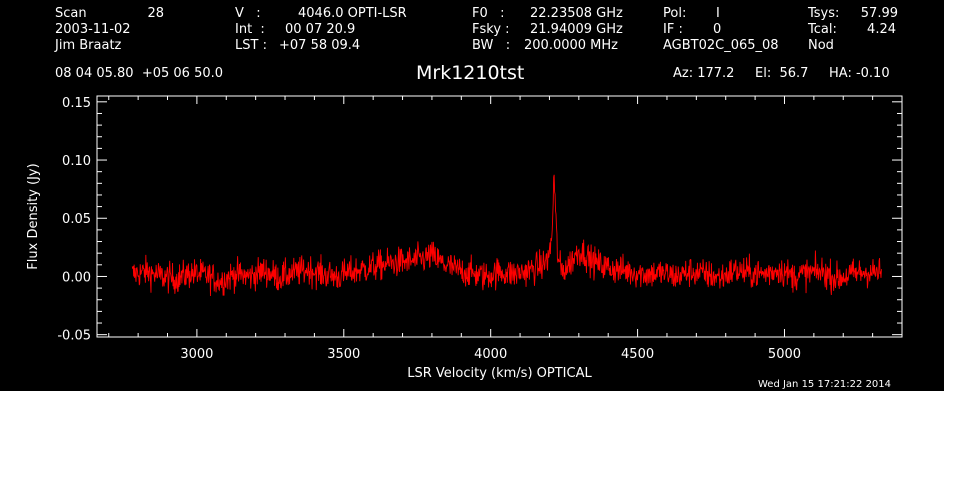  Describe the element at coordinates (76, 219) in the screenshot. I see `y-tick-label: 0.05` at that location.